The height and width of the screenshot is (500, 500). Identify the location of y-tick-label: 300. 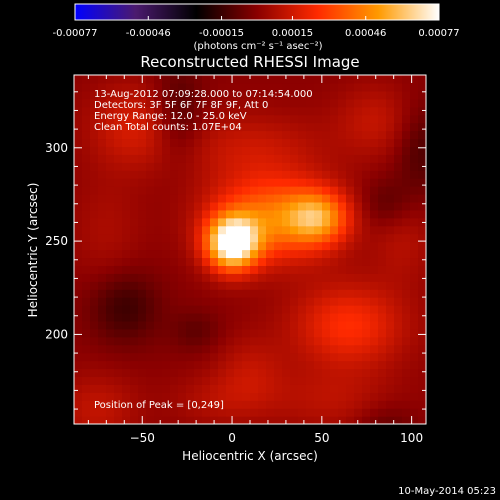
(56, 148).